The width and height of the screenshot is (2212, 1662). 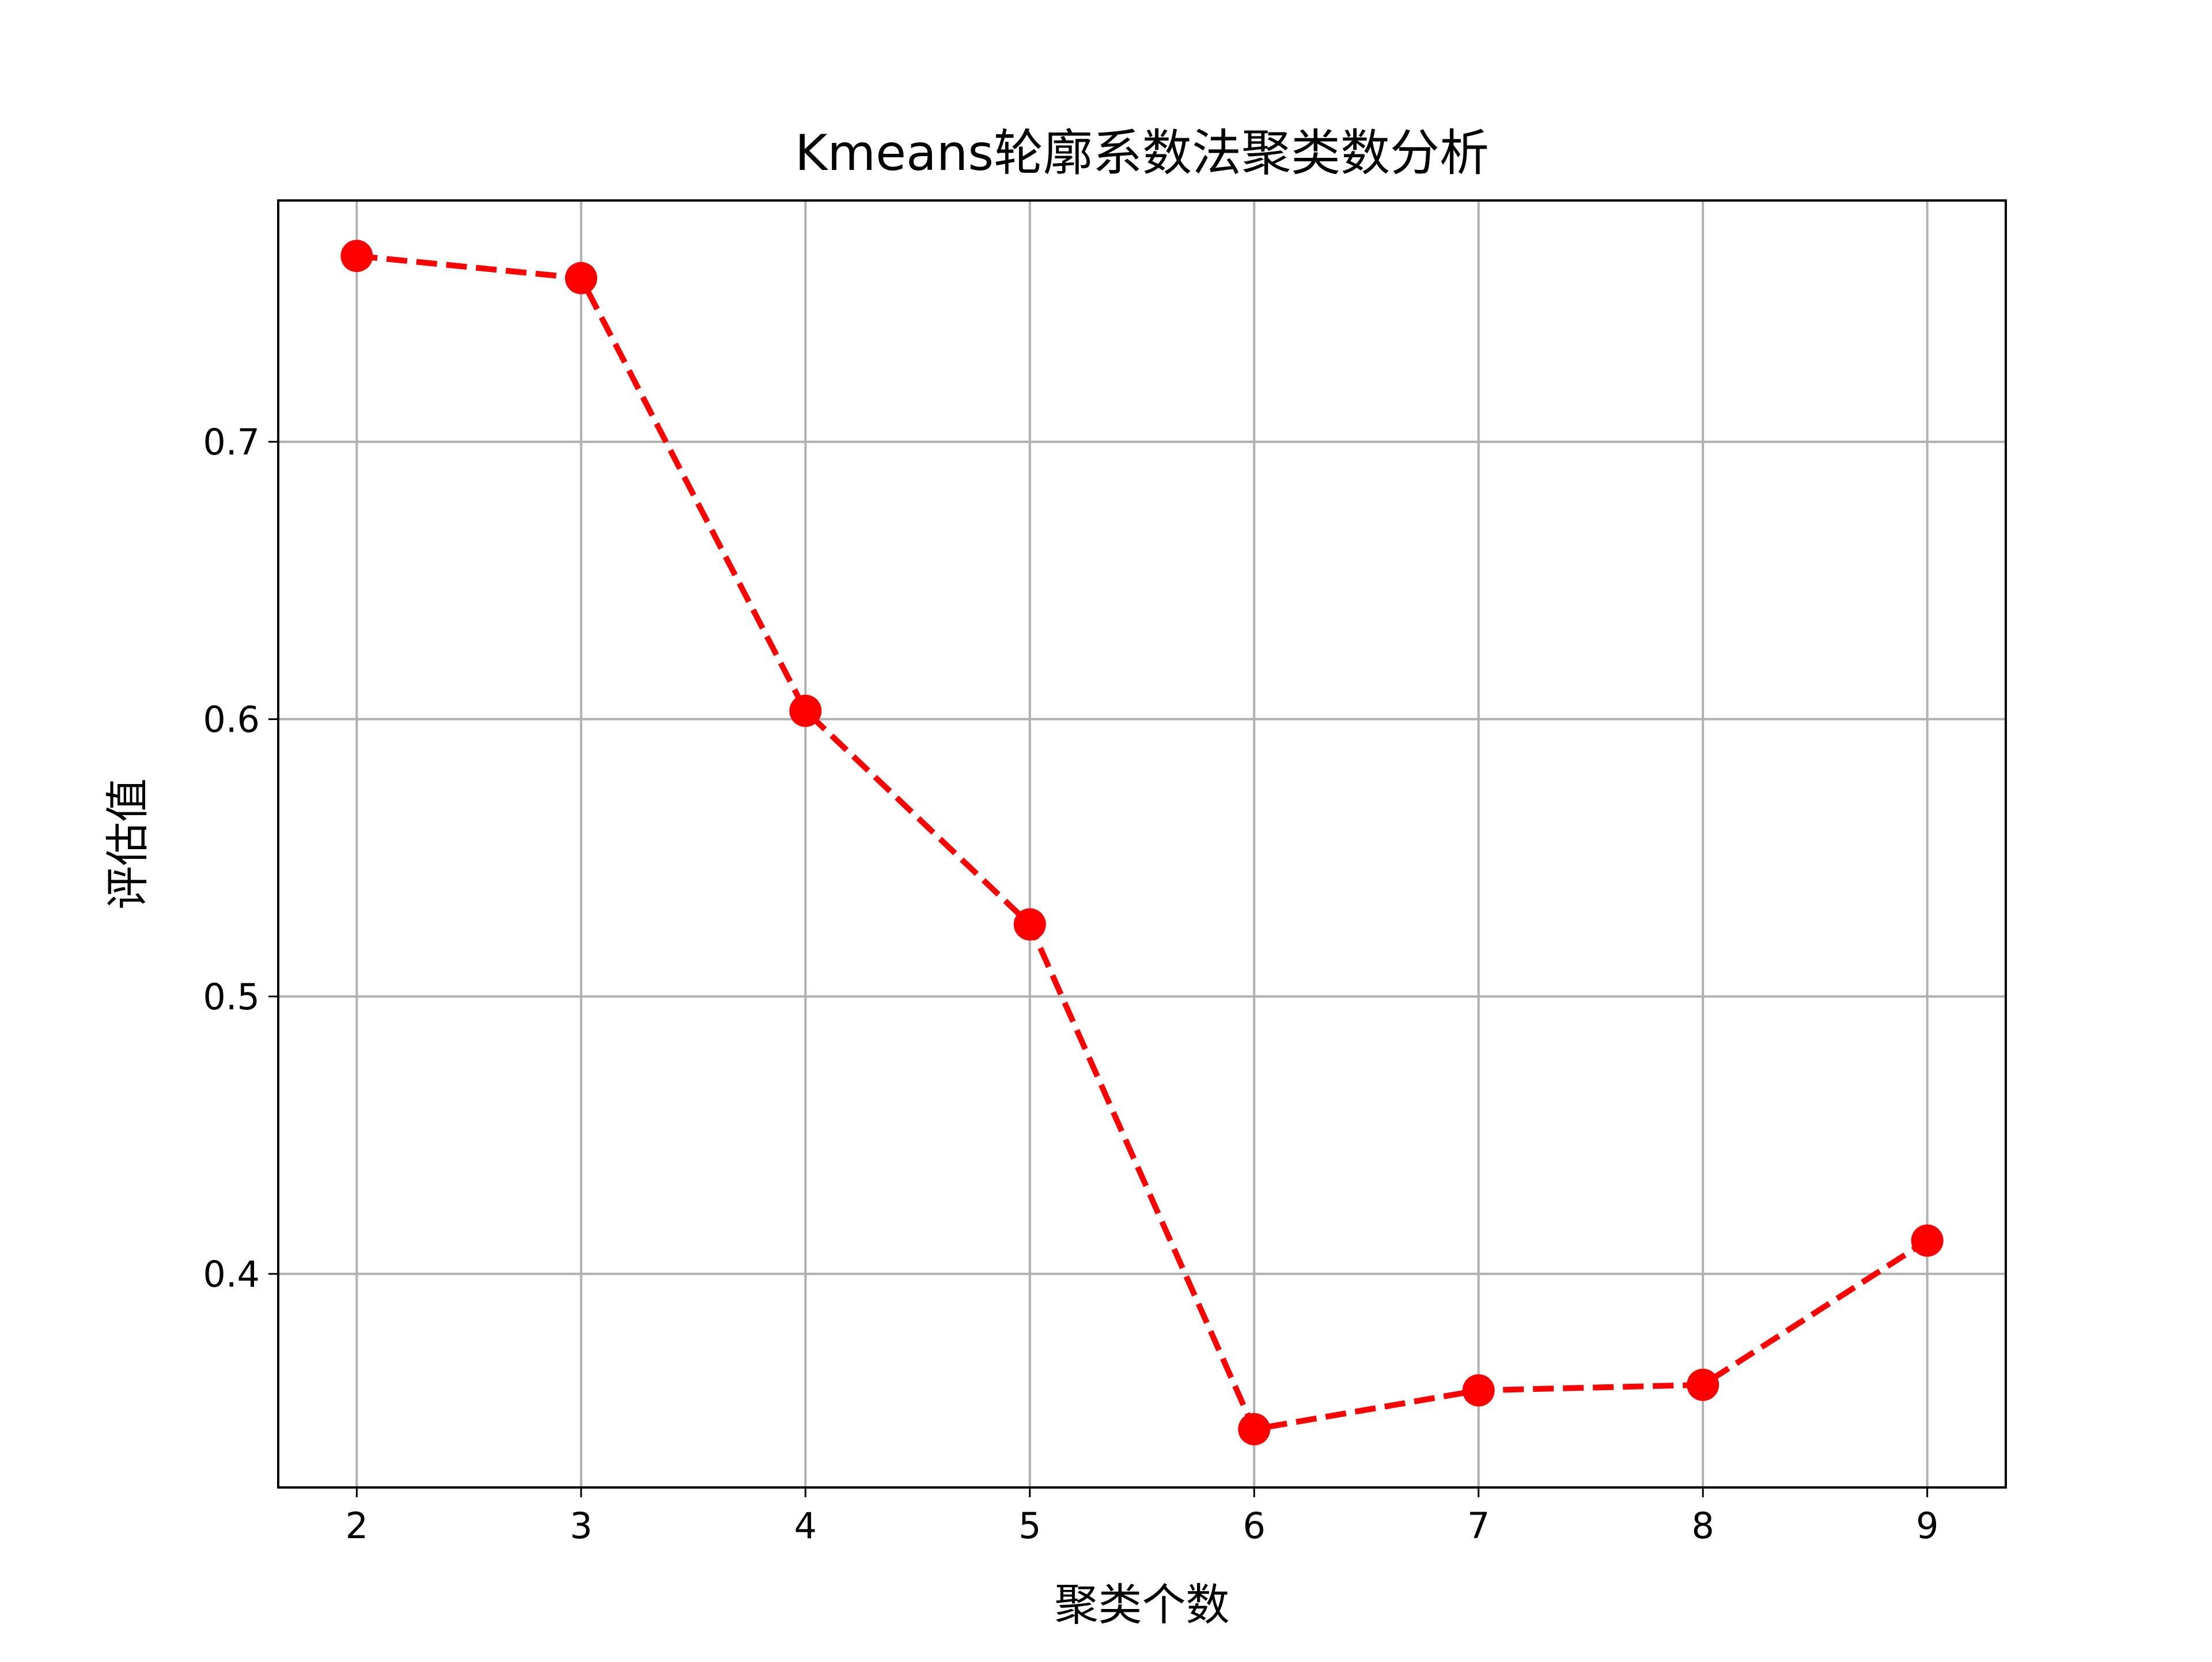 What do you see at coordinates (1478, 1526) in the screenshot?
I see `x-tick-label: 7` at bounding box center [1478, 1526].